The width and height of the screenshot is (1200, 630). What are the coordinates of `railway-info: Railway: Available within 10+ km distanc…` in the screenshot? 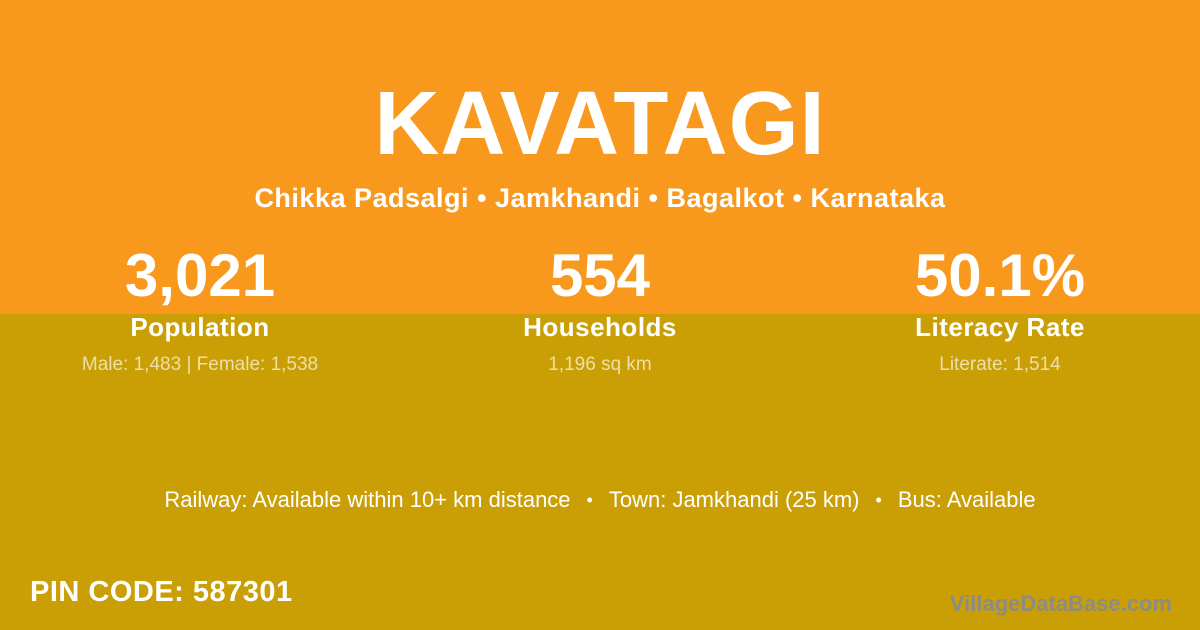 It's located at (367, 499).